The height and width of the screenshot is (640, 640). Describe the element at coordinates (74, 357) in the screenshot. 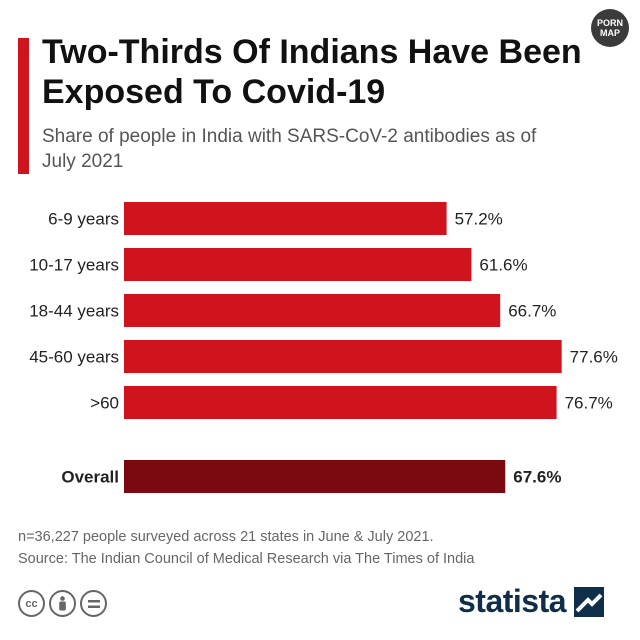

I see `category-label-3: 45-60 years` at that location.